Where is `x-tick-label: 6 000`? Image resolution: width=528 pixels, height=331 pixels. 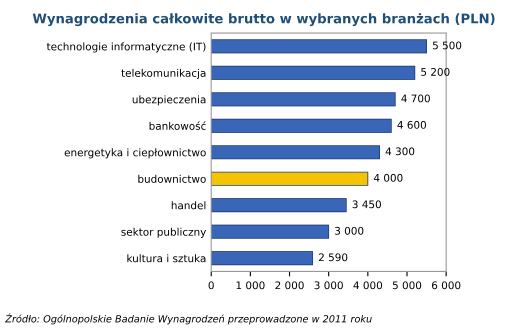
x-tick-label: 6 000 is located at coordinates (446, 285).